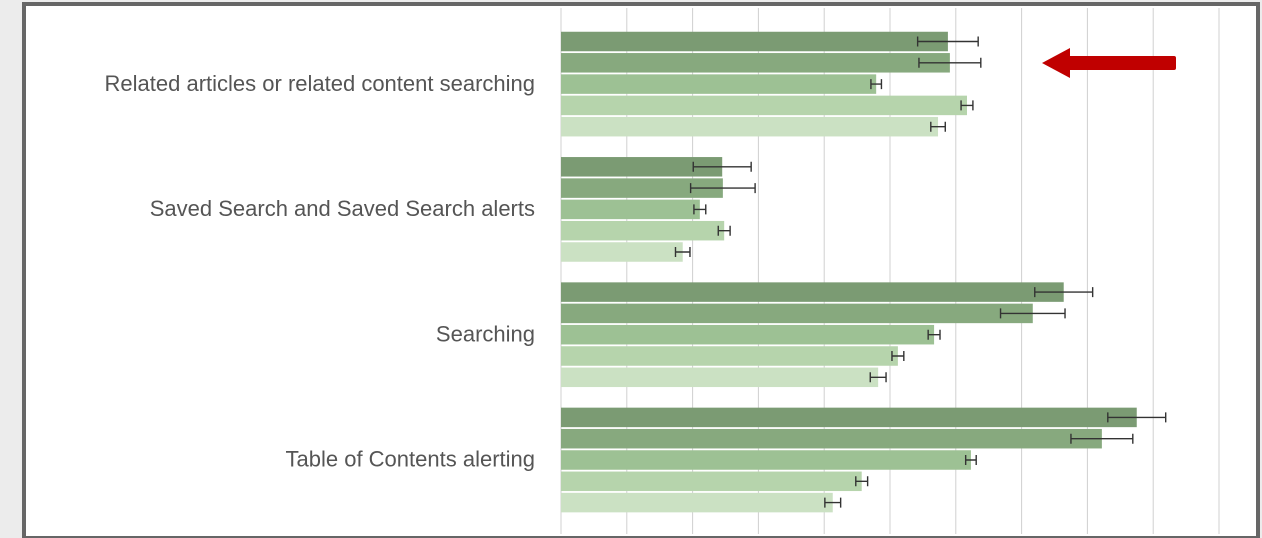  What do you see at coordinates (411, 459) in the screenshot?
I see `category-label: Table of Contents alerting` at bounding box center [411, 459].